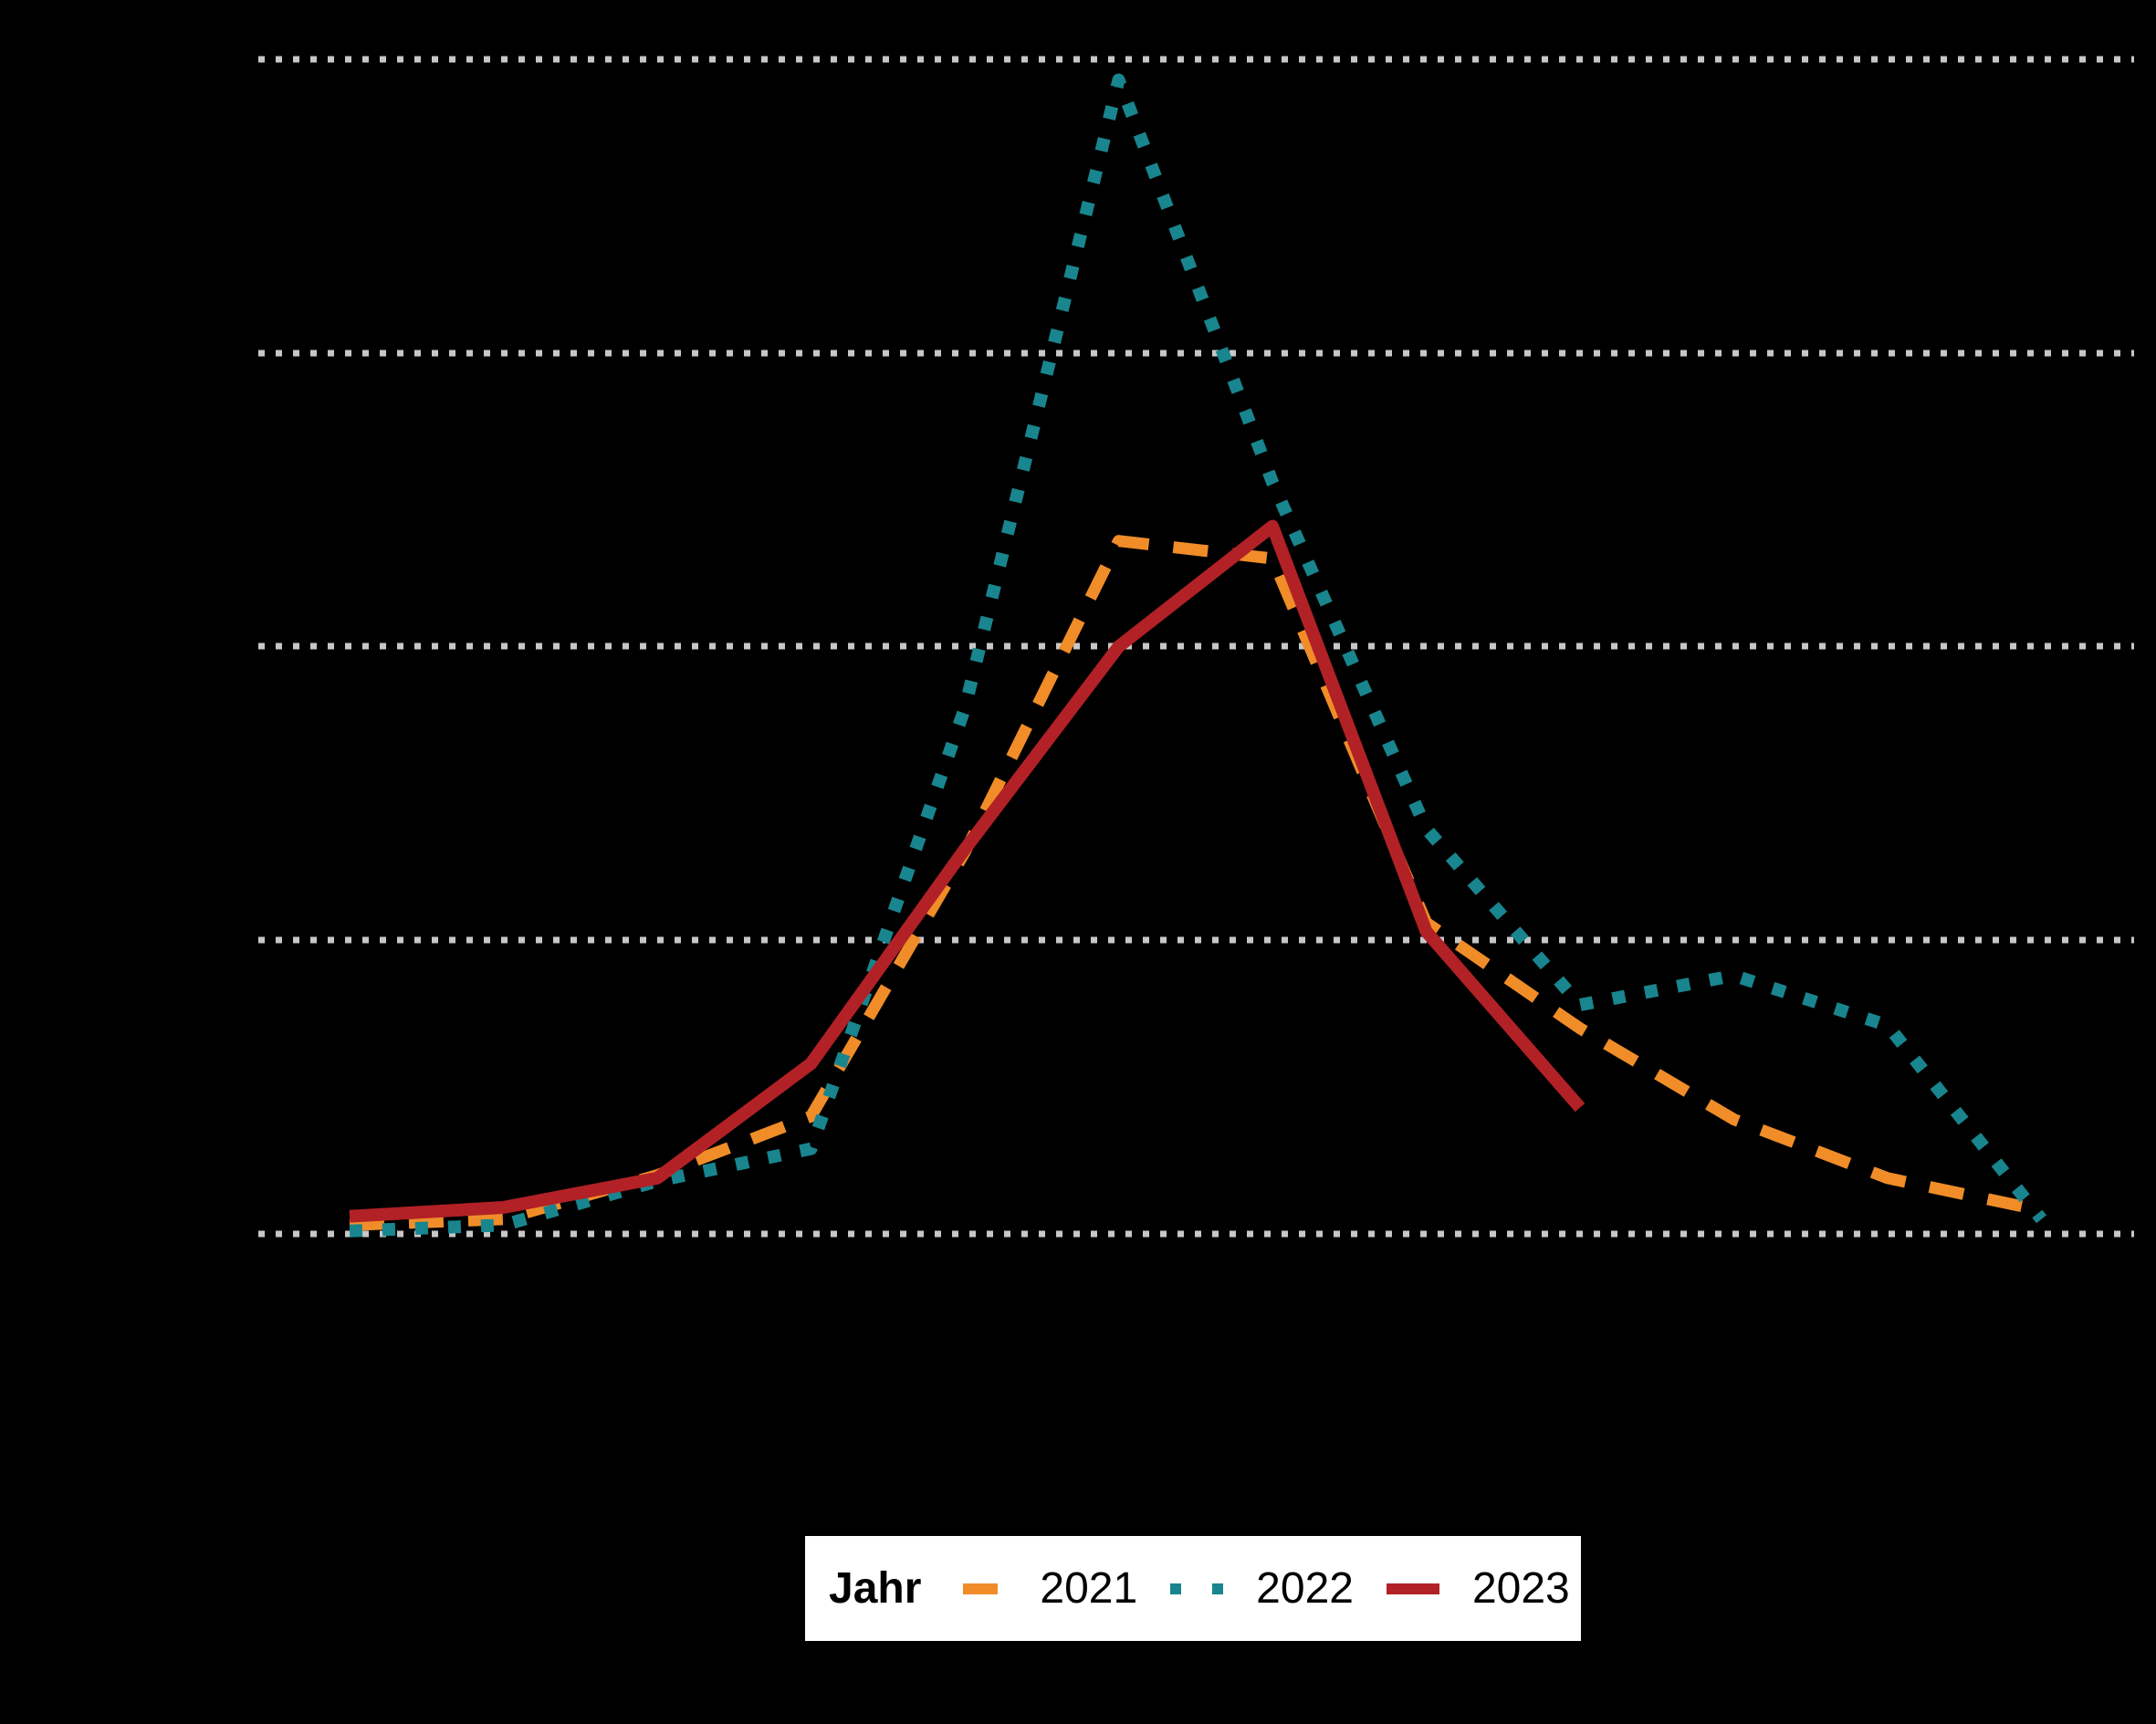 This screenshot has width=2156, height=1724. Describe the element at coordinates (1305, 1589) in the screenshot. I see `legend-label-2022: 2022` at that location.